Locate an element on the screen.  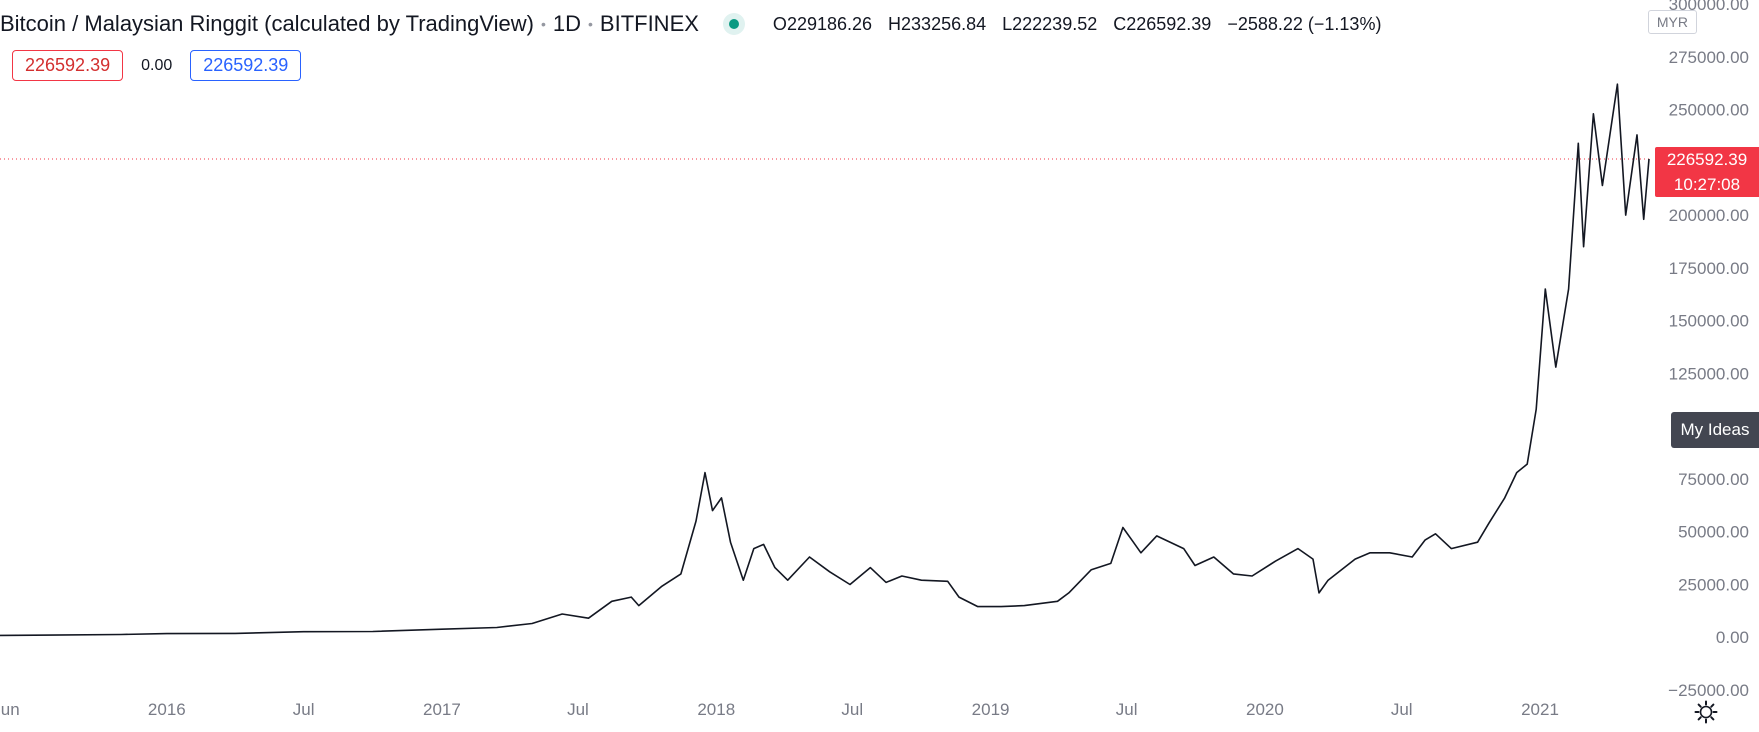
trade-panel: 226592.39 0.00 226592.39 is located at coordinates (157, 65).